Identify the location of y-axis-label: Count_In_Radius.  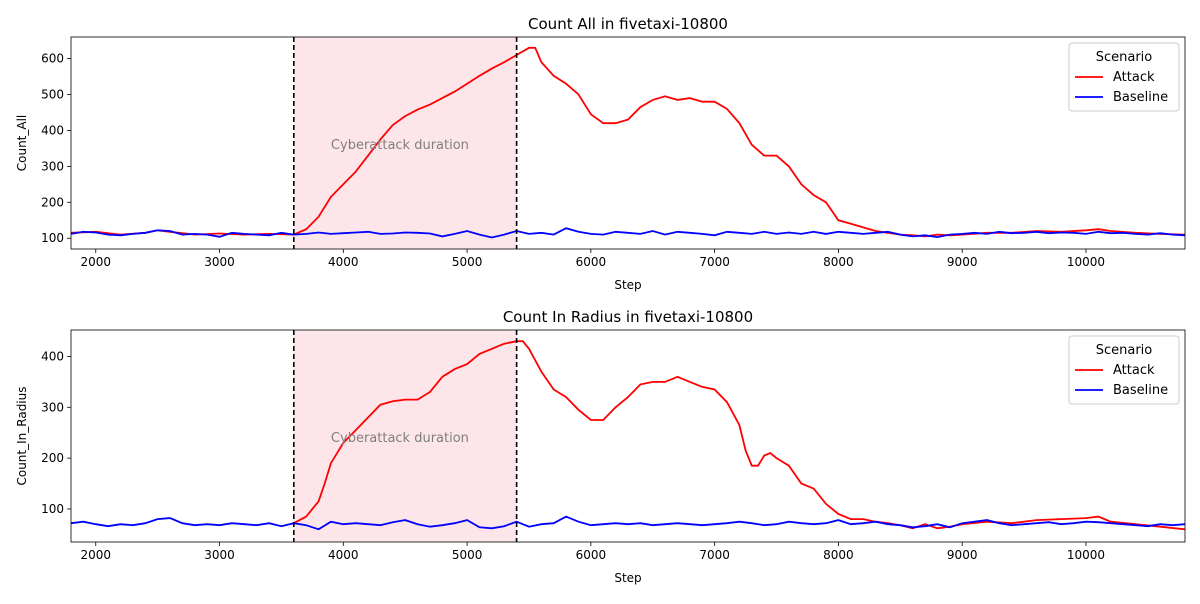
(22, 435).